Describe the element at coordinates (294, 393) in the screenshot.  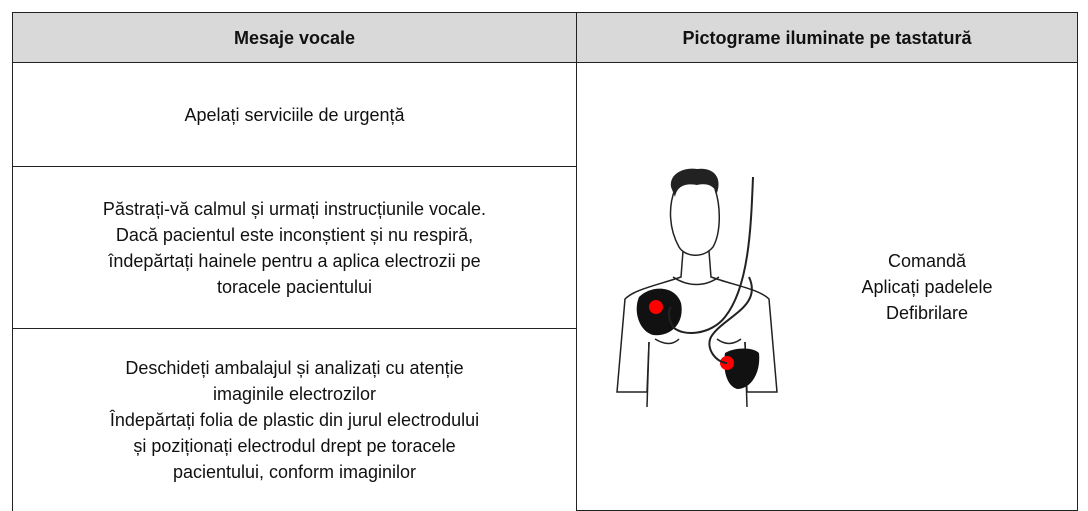
I see `text-line: imaginile electrozilor` at that location.